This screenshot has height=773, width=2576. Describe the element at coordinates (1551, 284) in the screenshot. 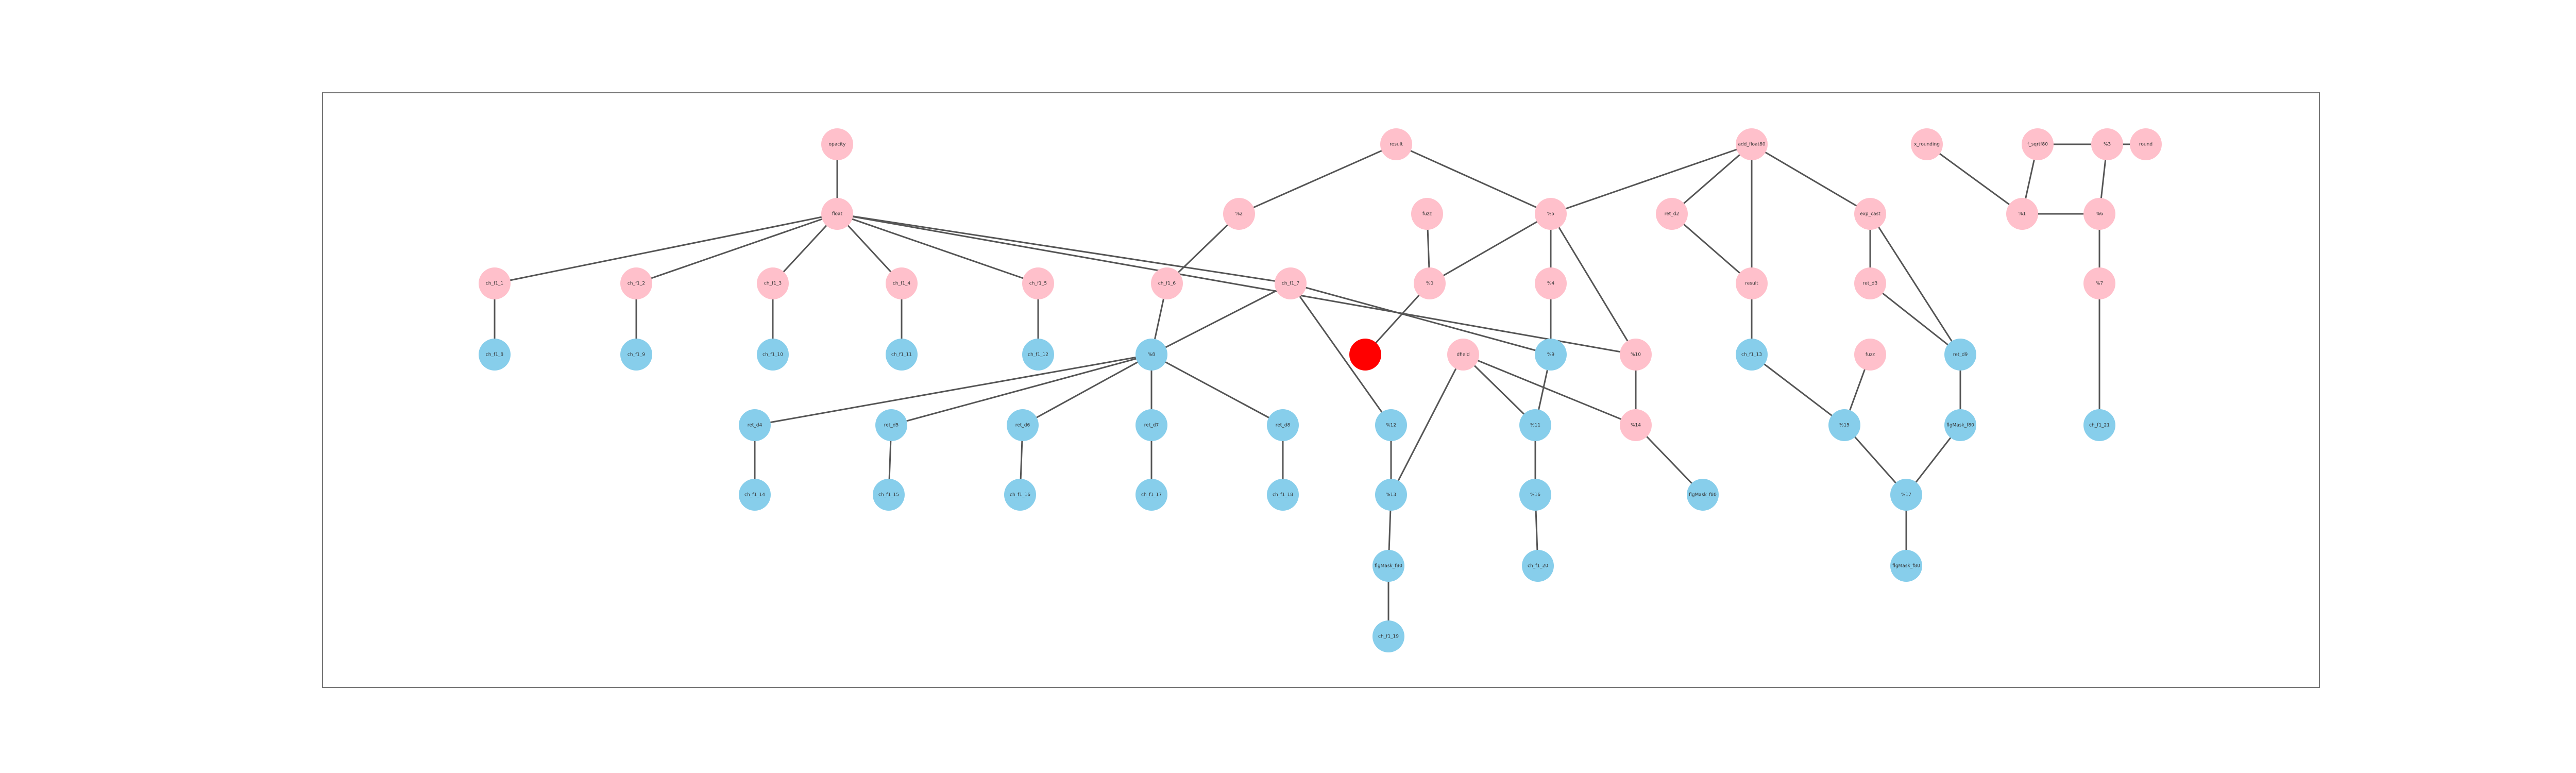

I see `node-label: %4` at that location.